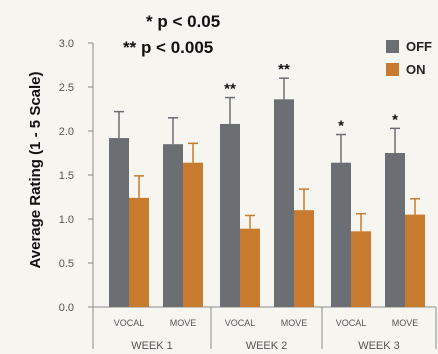  Describe the element at coordinates (66, 220) in the screenshot. I see `y-tick-label: 1.0` at that location.